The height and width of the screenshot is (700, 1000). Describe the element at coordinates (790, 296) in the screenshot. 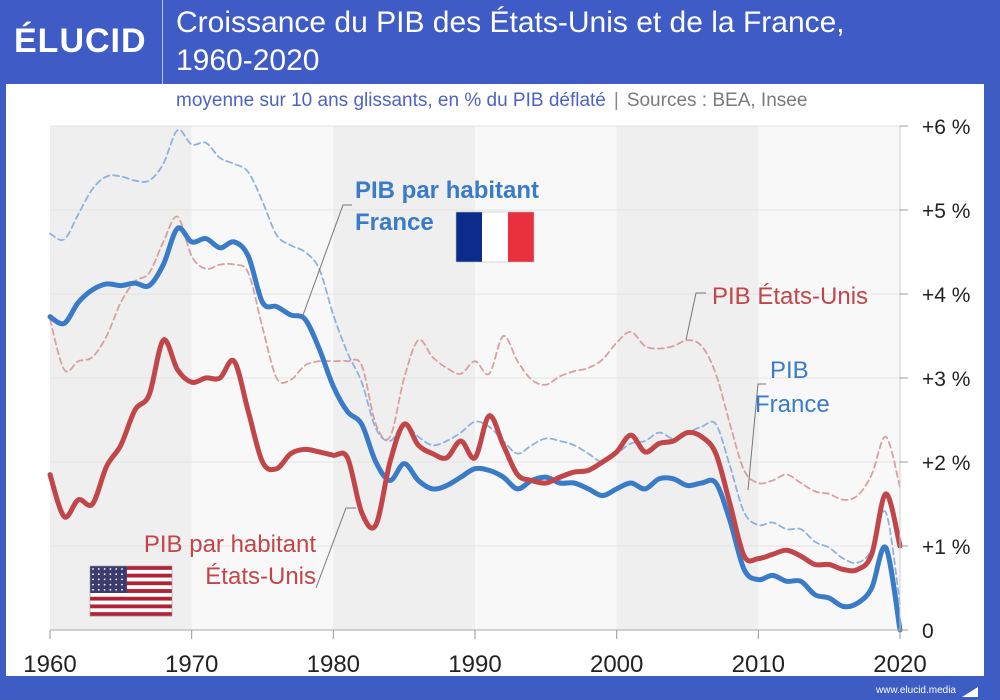

I see `label-us-gdp: PIB États-Unis` at that location.